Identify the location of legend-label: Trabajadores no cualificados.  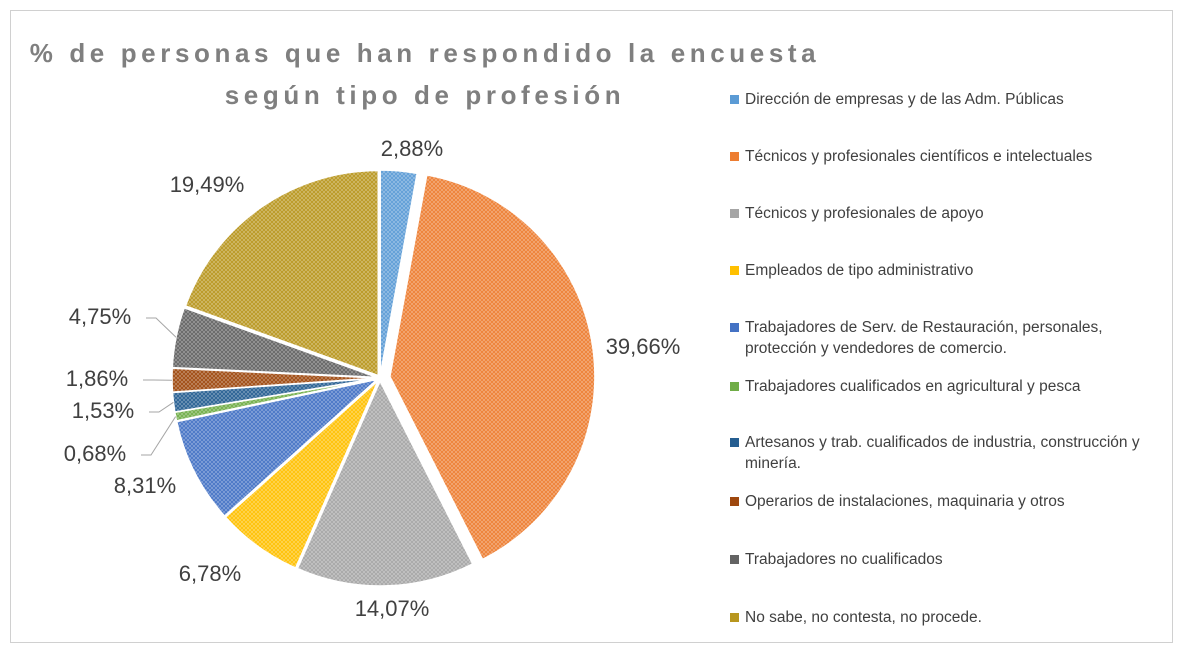
(844, 559).